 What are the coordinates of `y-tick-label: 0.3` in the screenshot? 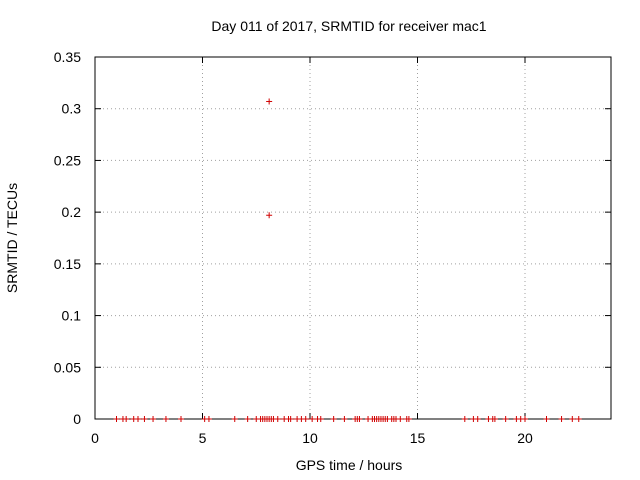 It's located at (72, 109).